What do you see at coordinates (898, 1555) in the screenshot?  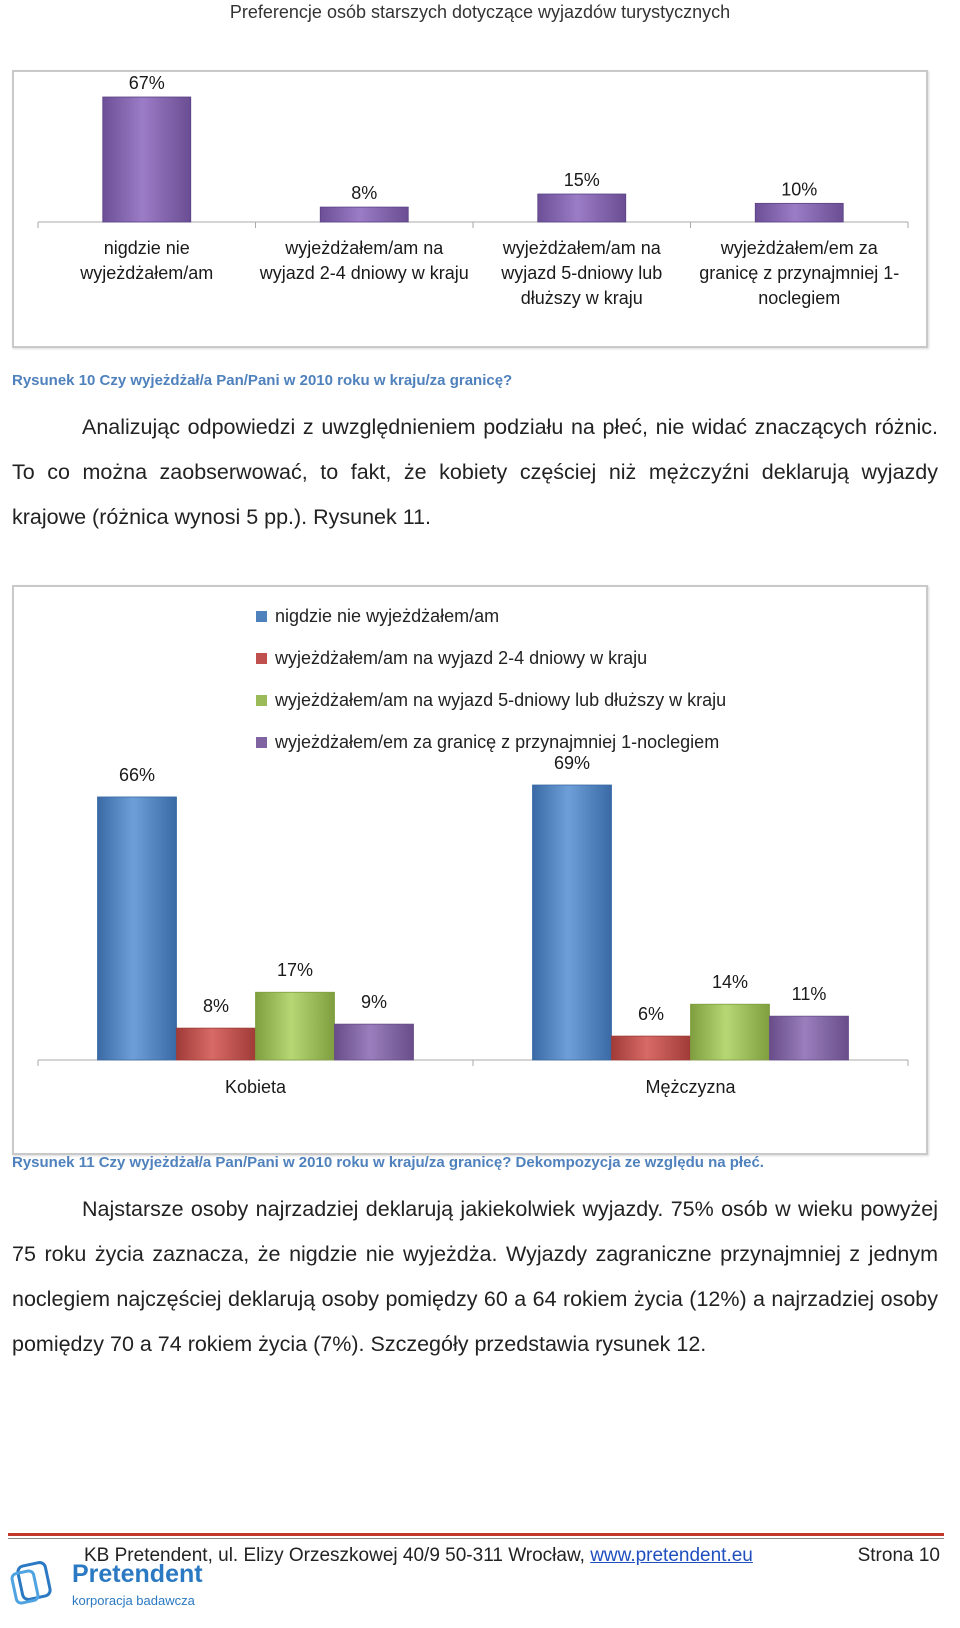 I see `page-number: Strona 10` at bounding box center [898, 1555].